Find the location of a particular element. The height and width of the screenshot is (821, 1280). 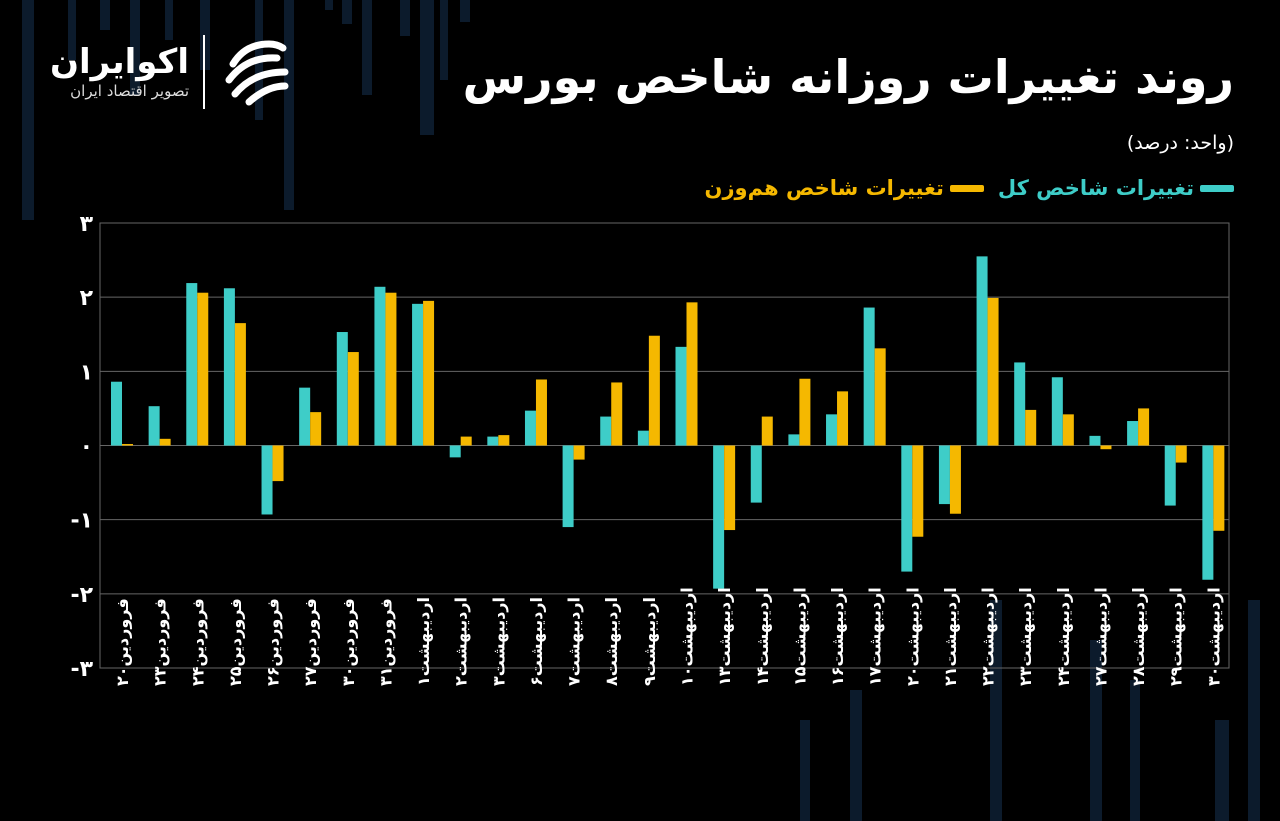

logo-mark-icon is located at coordinates (257, 73).